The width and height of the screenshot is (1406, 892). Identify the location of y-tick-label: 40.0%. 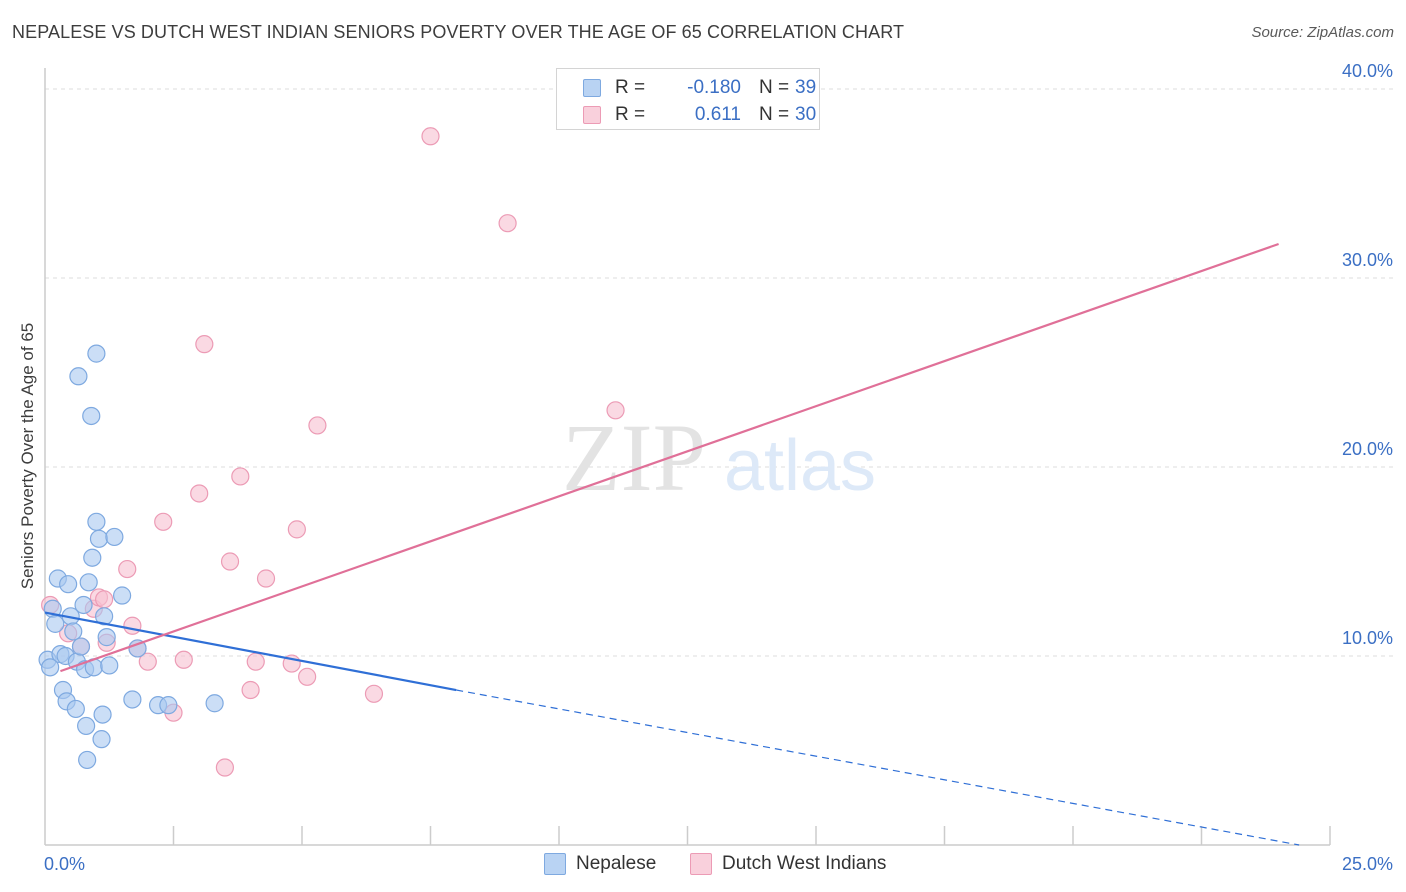
(1367, 71).